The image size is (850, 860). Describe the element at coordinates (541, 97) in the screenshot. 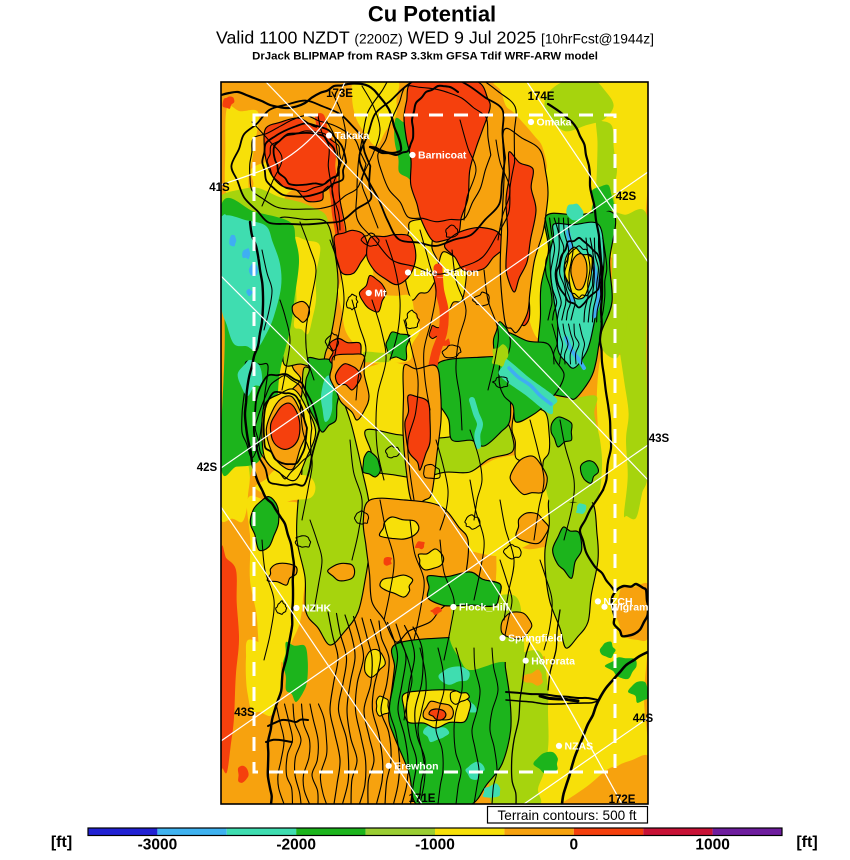

I see `svg-text: 174E` at that location.